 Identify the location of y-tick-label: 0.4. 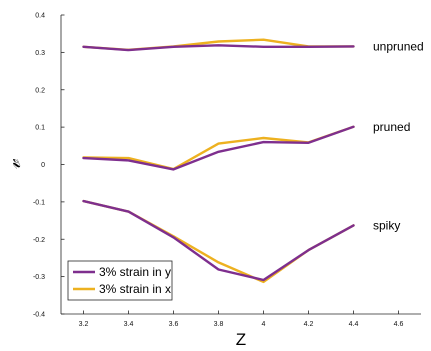
(40, 16).